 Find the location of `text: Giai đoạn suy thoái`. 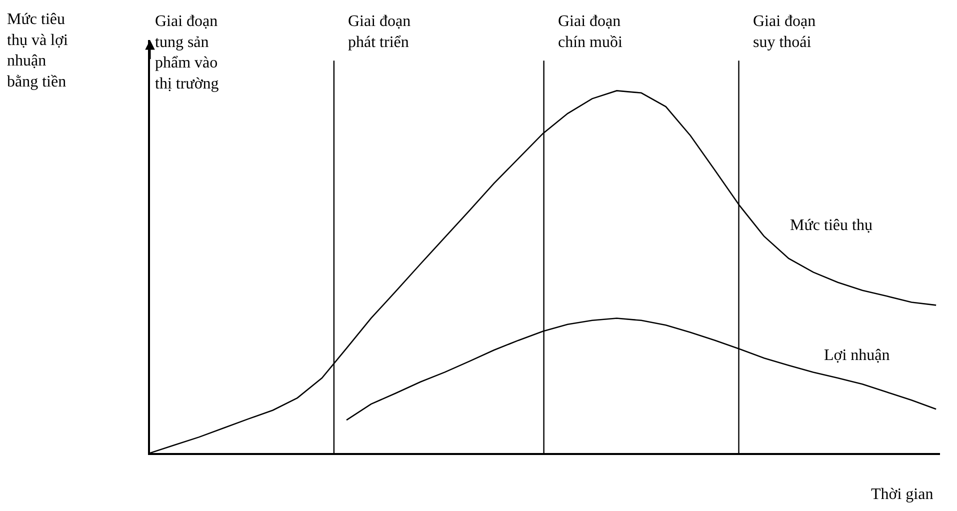

text: Giai đoạn suy thoái is located at coordinates (784, 32).